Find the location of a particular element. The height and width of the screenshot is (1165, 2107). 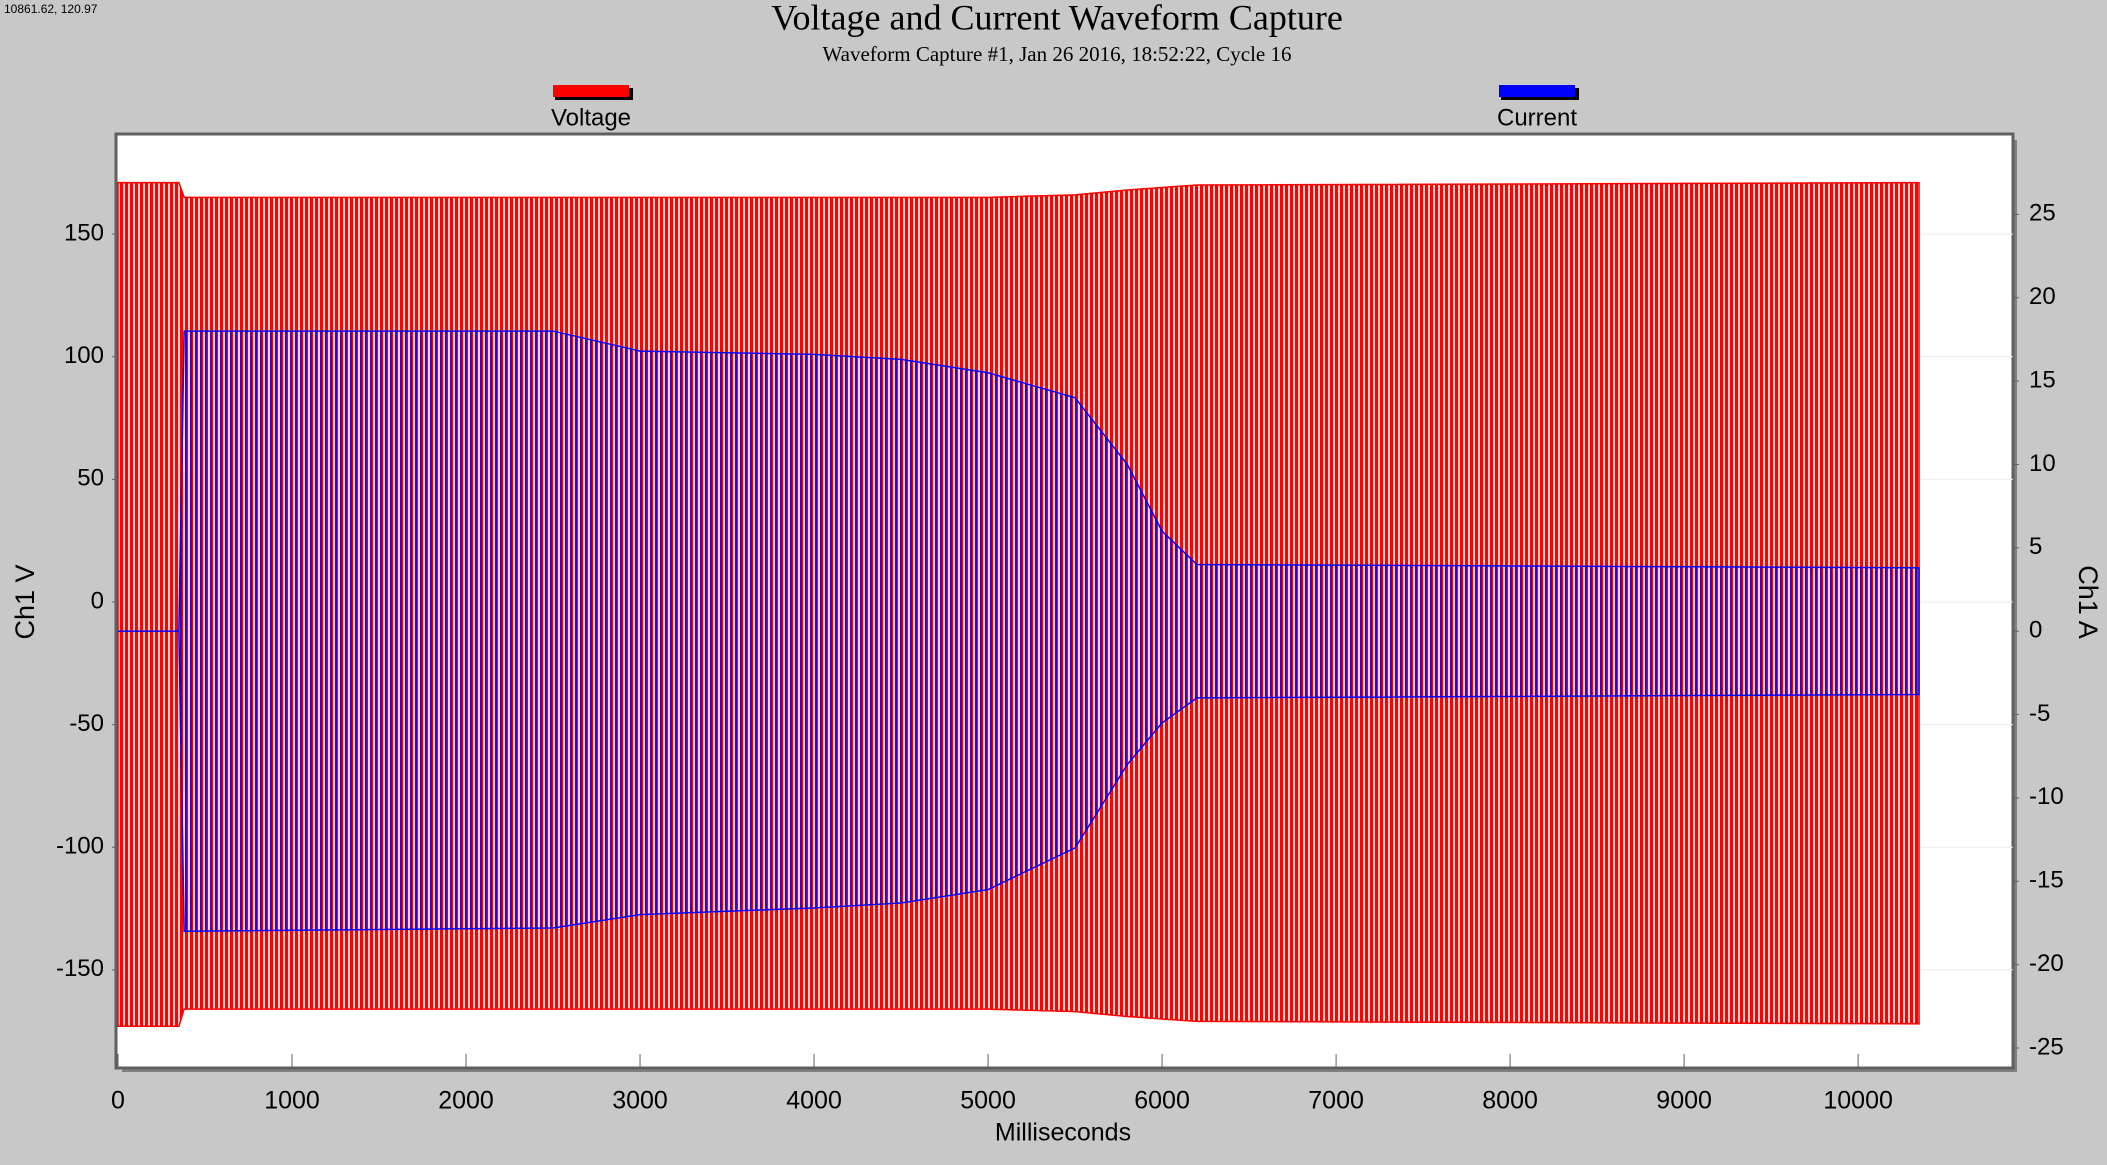

x-tick-label: 4000 is located at coordinates (814, 1101).